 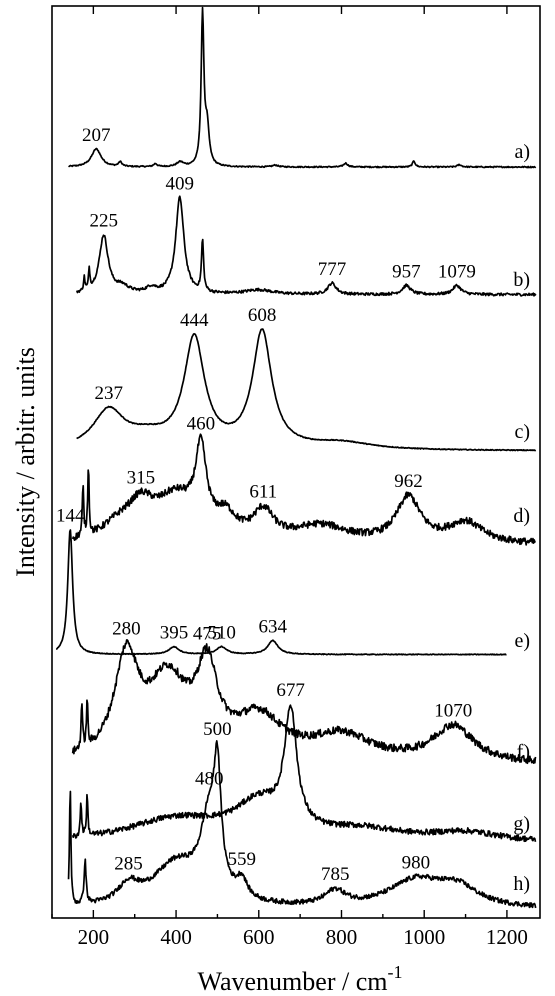 I want to click on peak-label: 409, so click(x=180, y=183).